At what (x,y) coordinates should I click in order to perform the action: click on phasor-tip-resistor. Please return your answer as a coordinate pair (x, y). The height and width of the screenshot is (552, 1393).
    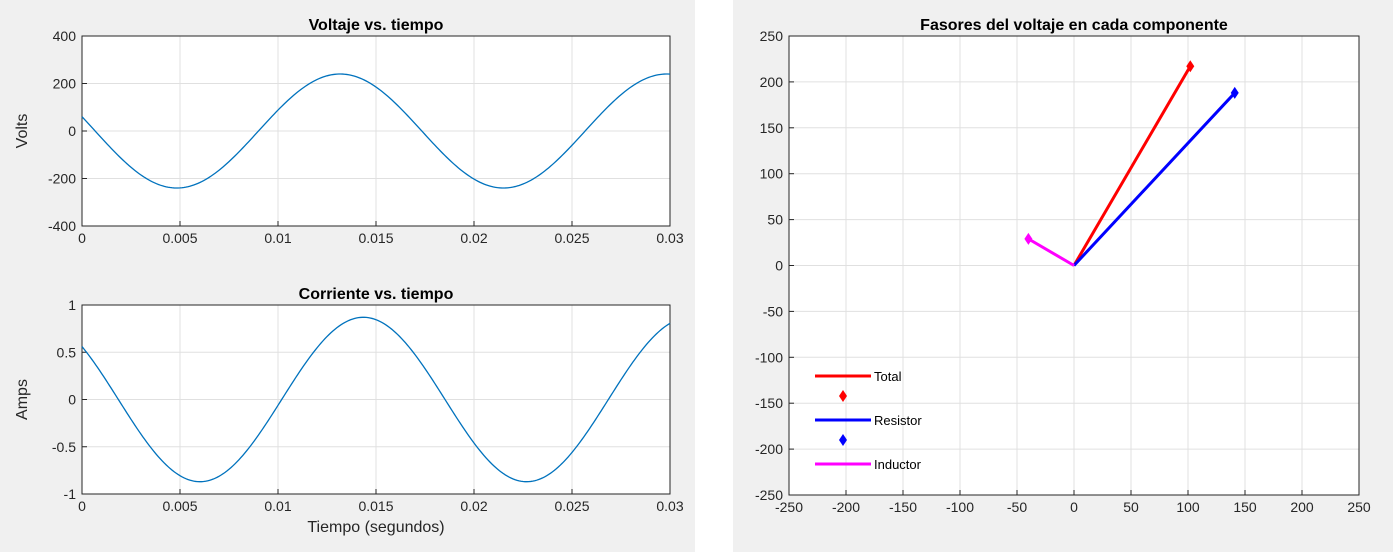
    Looking at the image, I should click on (1234, 92).